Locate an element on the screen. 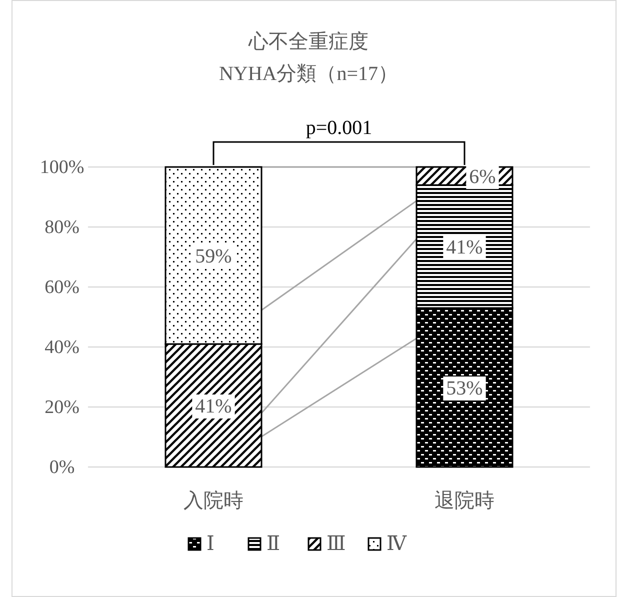 This screenshot has width=617, height=597. legend-label: Ⅱ is located at coordinates (273, 544).